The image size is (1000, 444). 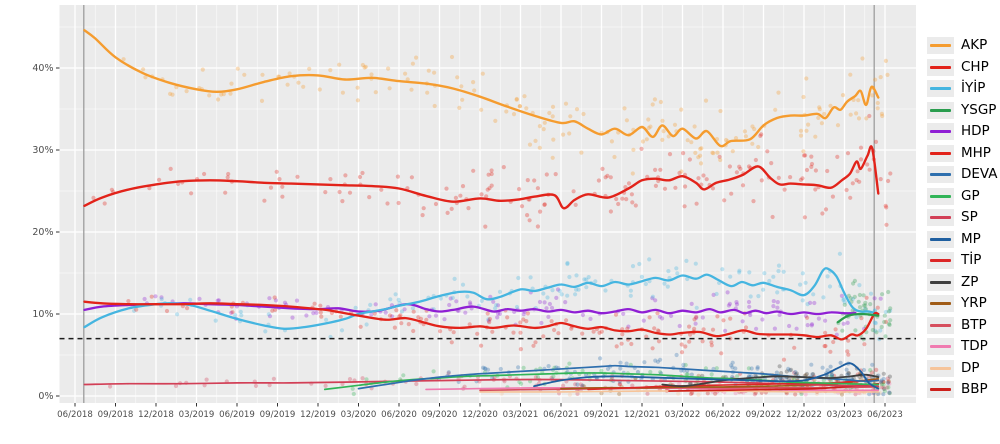 I want to click on x-tick-label: 09/2022, so click(x=764, y=415).